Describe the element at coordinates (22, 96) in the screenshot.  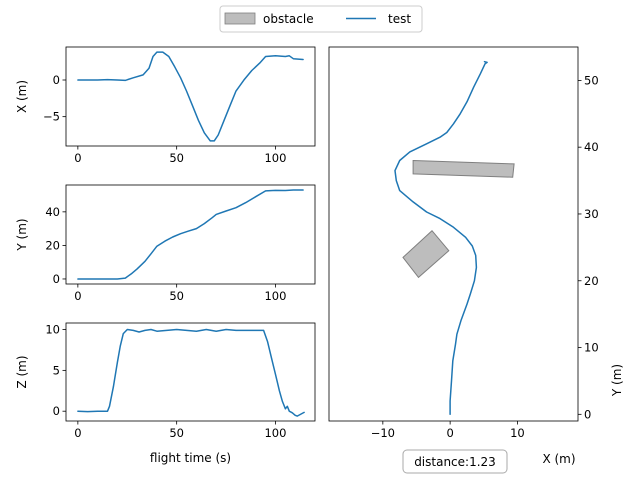
I see `y-axis-label: X (m)` at that location.